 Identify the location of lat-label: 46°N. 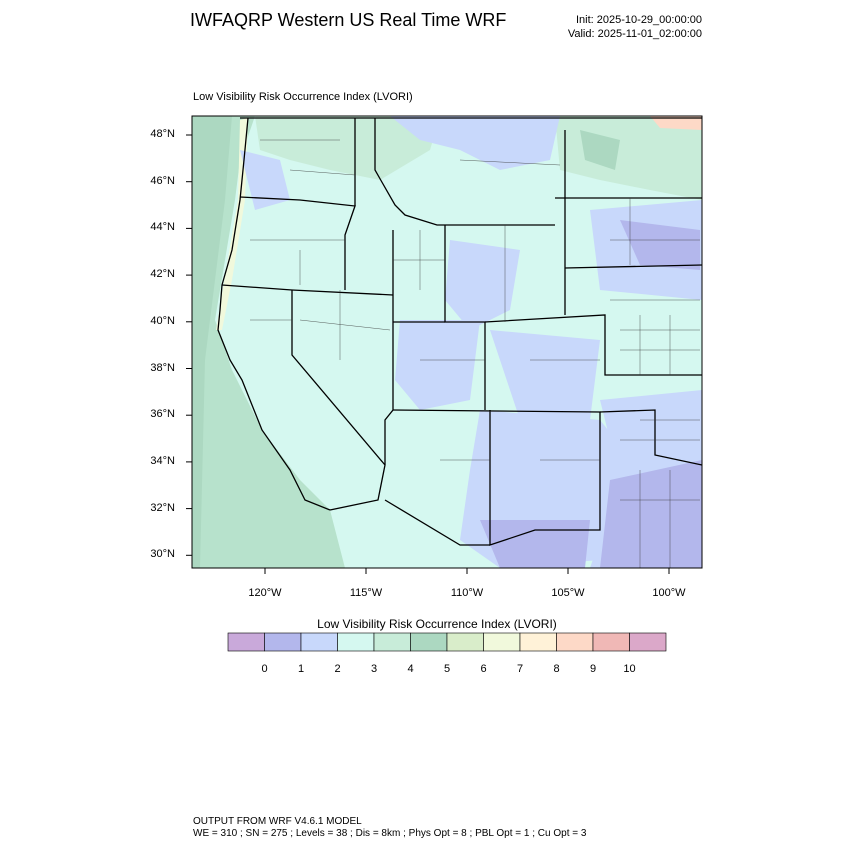
(162, 180).